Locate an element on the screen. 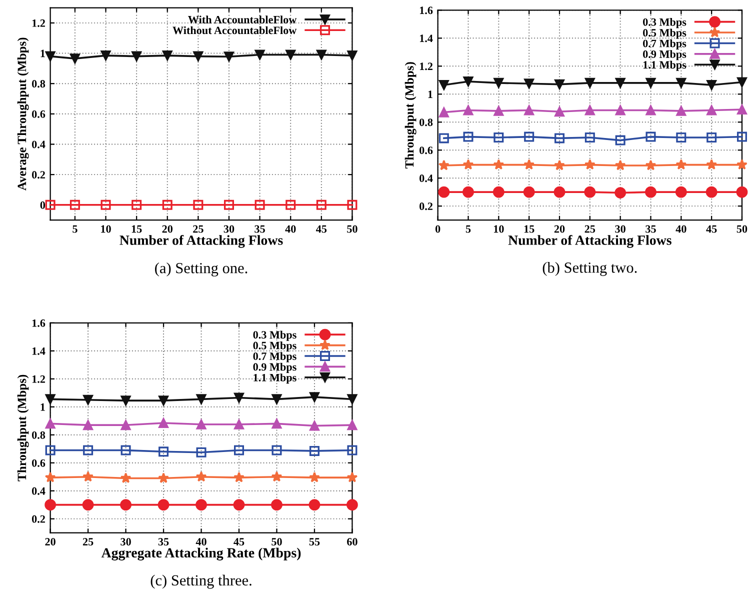 This screenshot has width=751, height=598. legend-label: 0.5 Mbps is located at coordinates (664, 33).